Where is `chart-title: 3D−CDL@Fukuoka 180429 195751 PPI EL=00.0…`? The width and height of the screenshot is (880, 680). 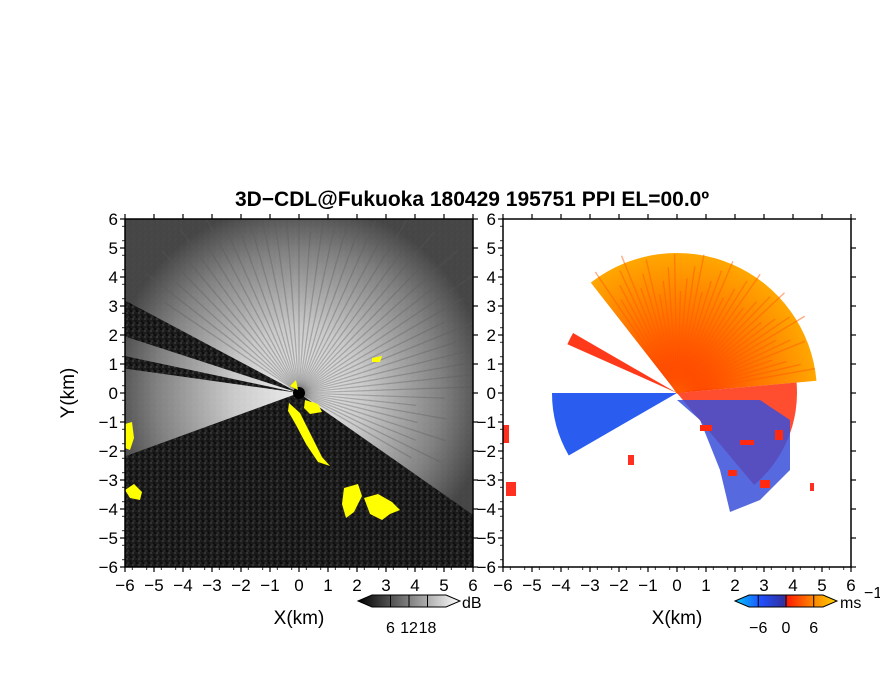
chart-title: 3D−CDL@Fukuoka 180429 195751 PPI EL=00.0… is located at coordinates (472, 199).